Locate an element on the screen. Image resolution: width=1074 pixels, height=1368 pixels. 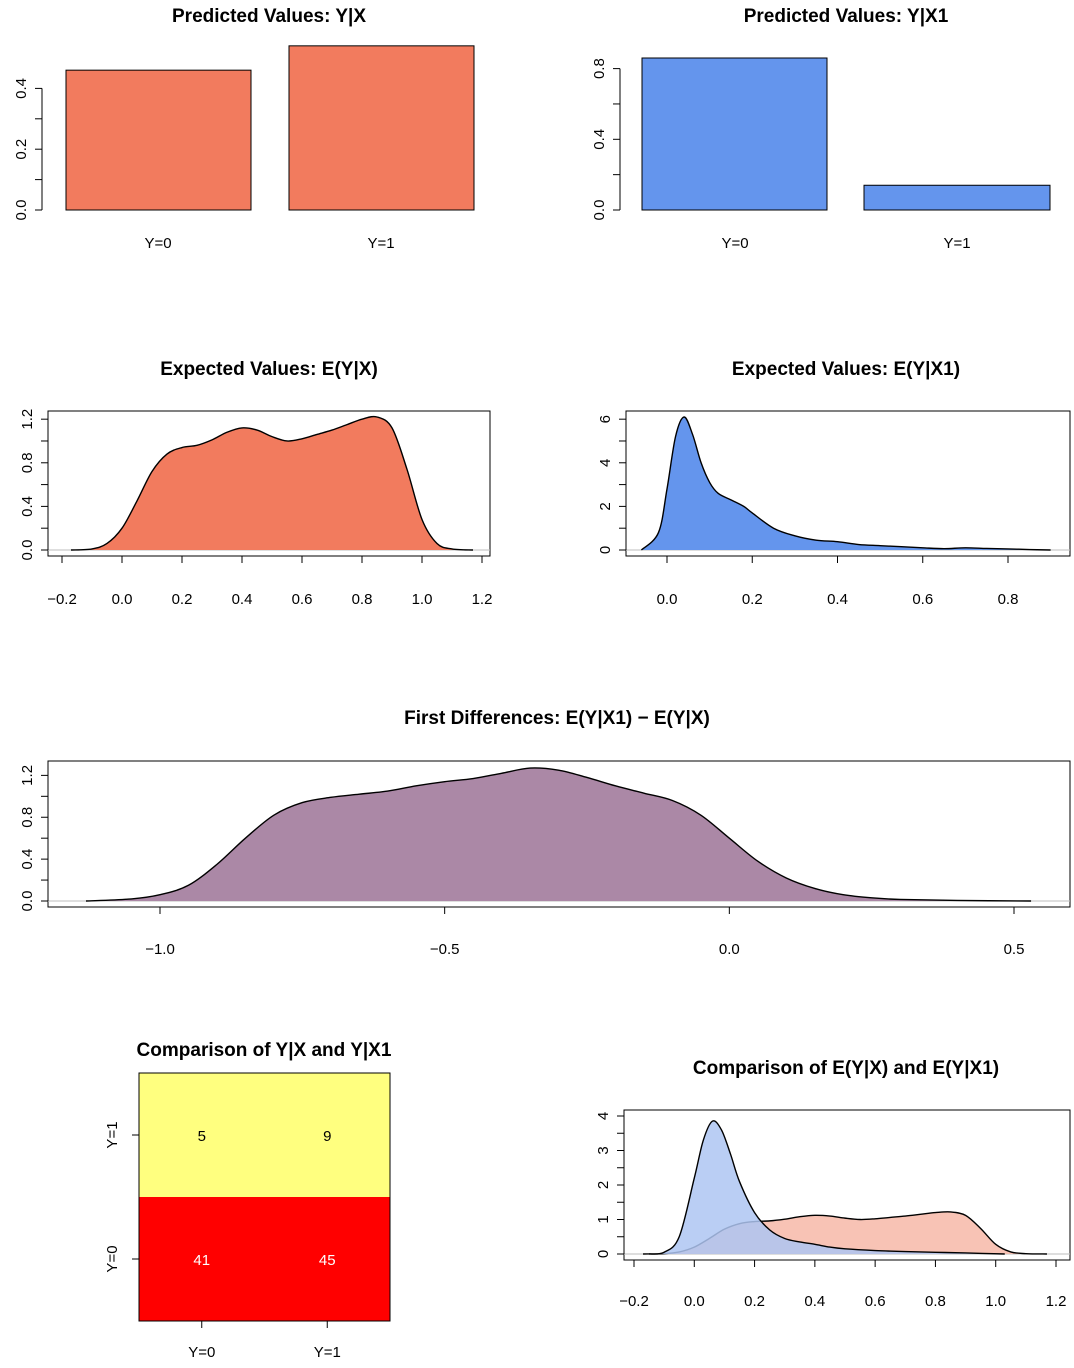
column-label: Y=1 is located at coordinates (327, 1352).